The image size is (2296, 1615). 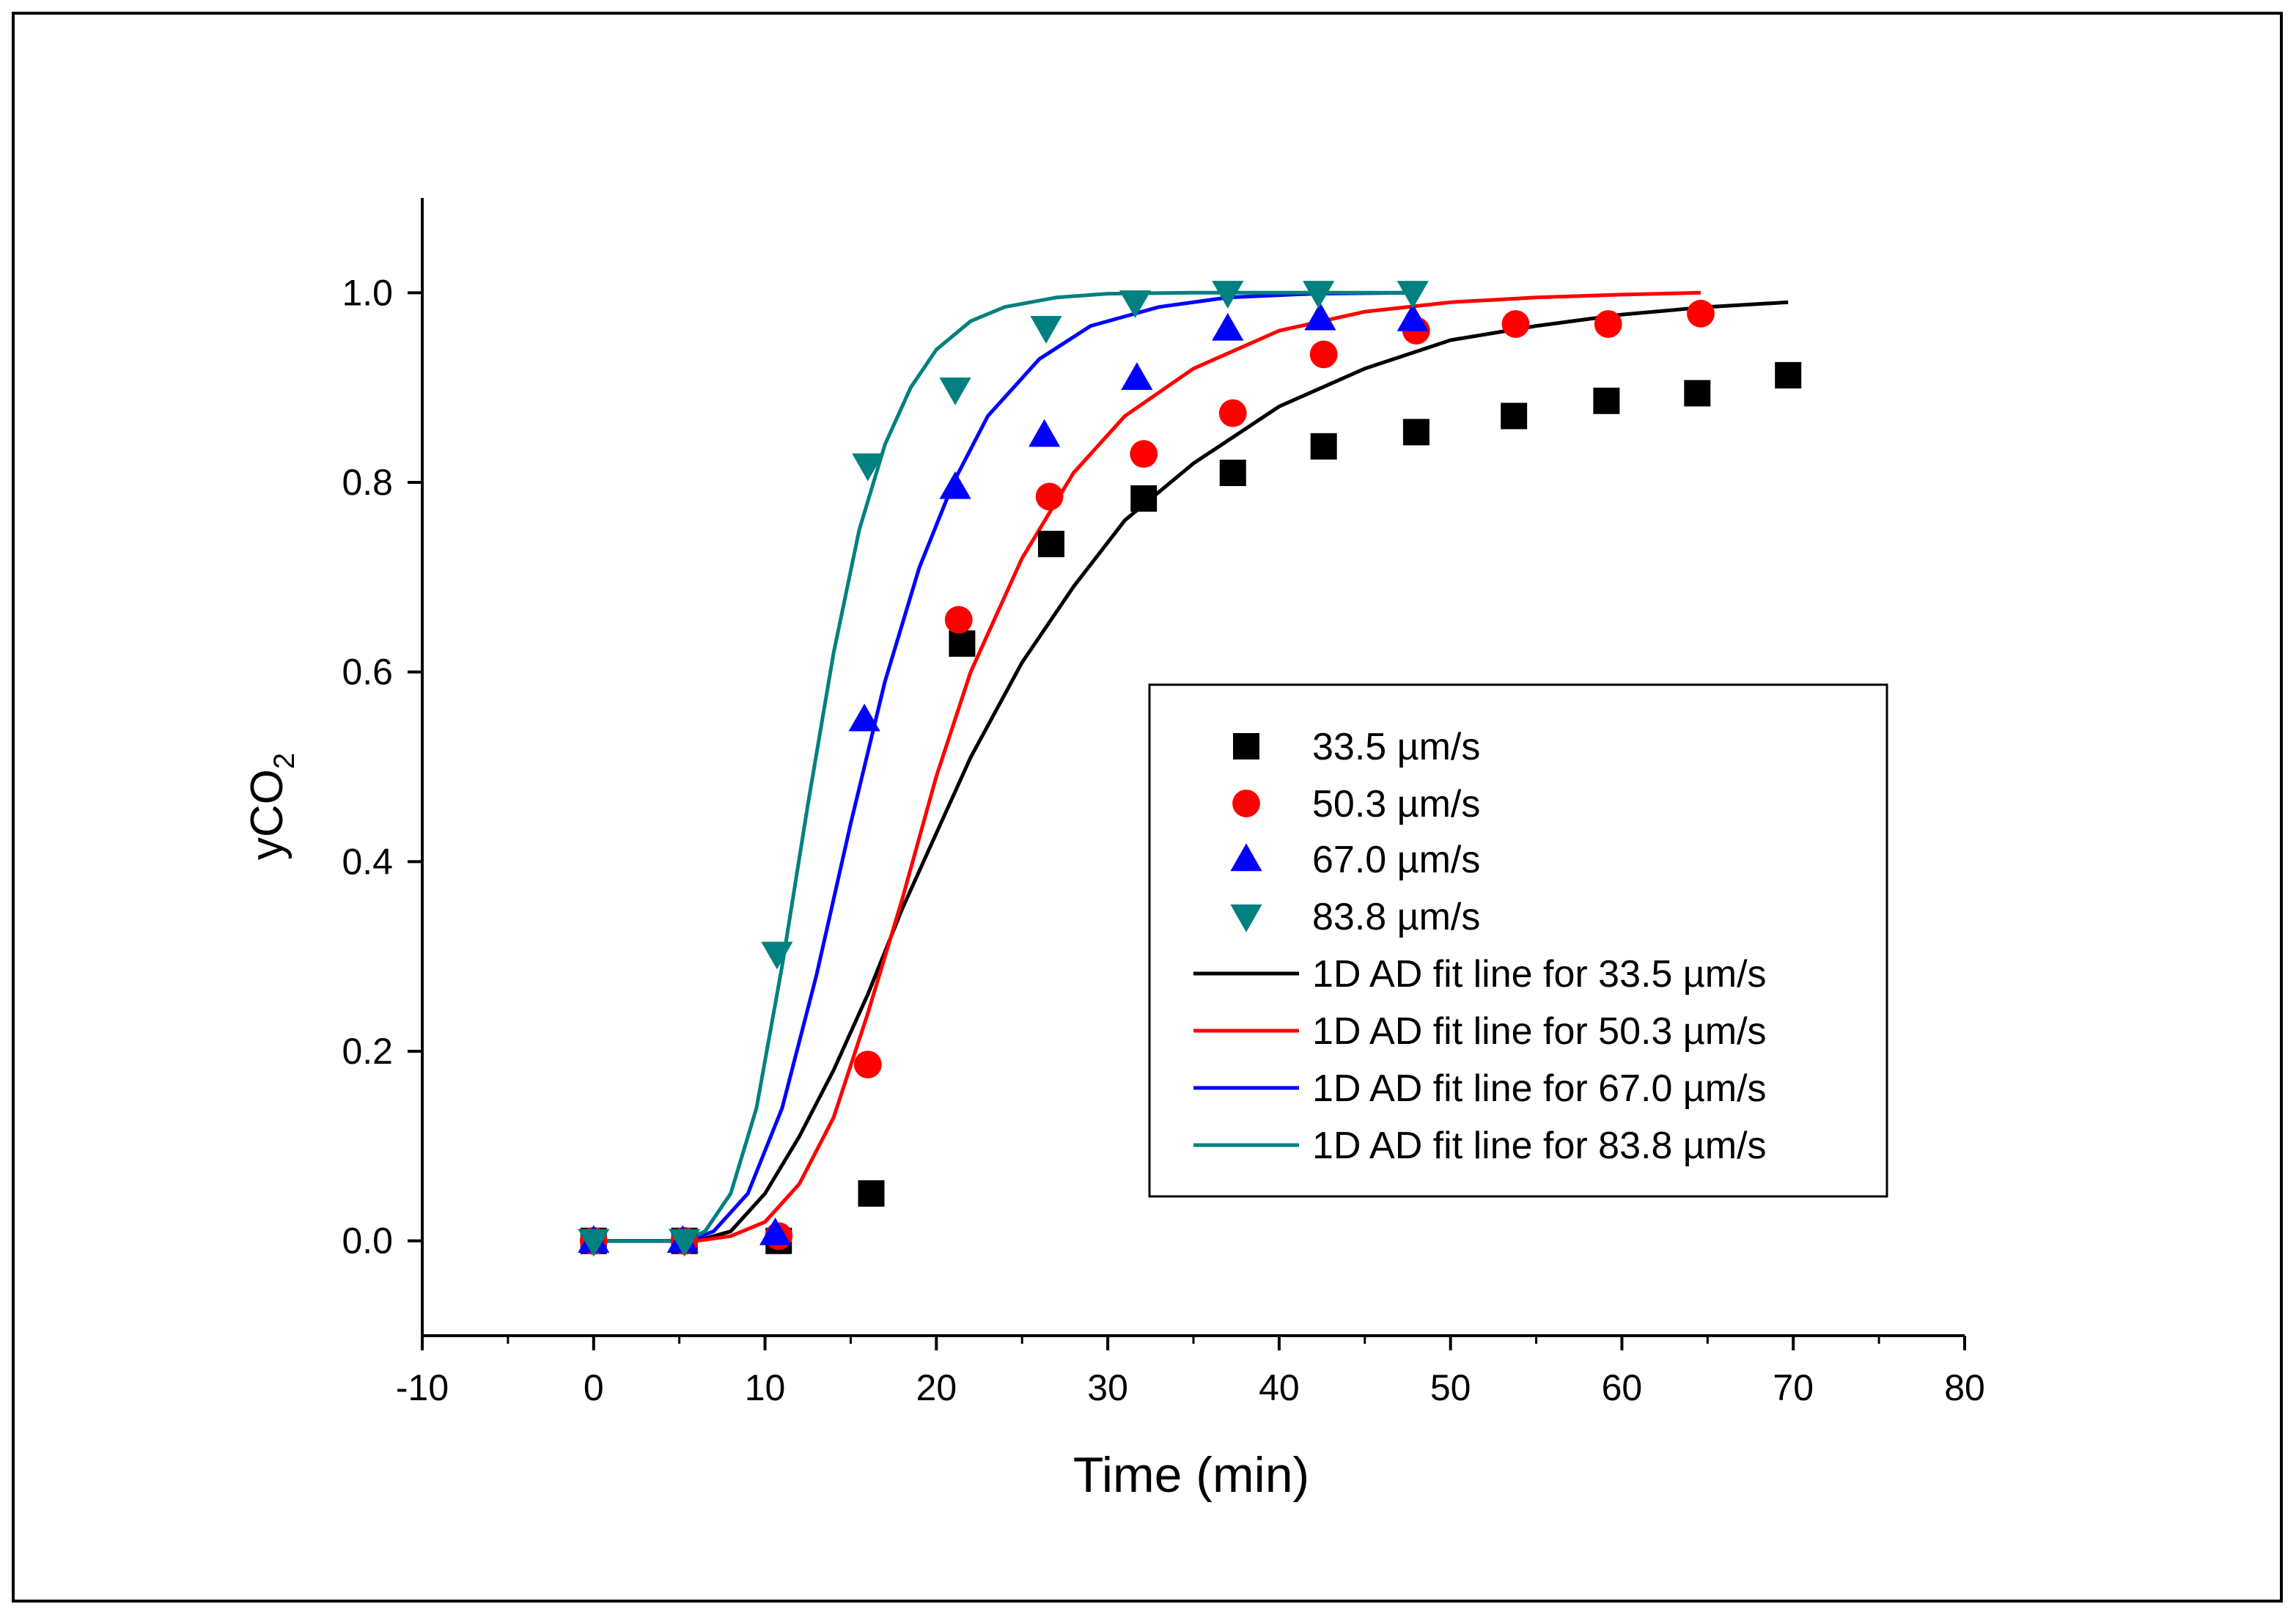 What do you see at coordinates (1539, 1031) in the screenshot?
I see `legend-fit-label-2: 1D AD fit line for 50.3 µm/s` at bounding box center [1539, 1031].